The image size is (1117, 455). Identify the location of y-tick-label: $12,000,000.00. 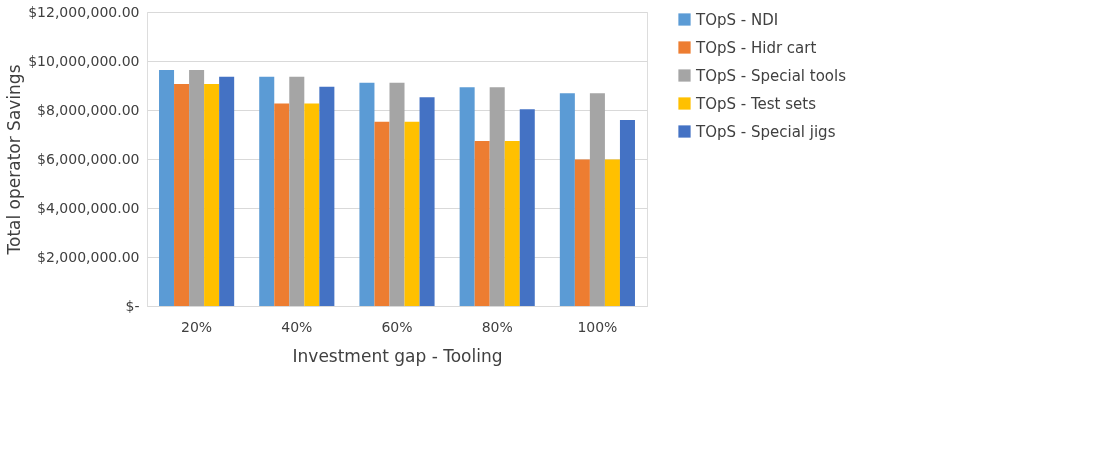
(84, 11).